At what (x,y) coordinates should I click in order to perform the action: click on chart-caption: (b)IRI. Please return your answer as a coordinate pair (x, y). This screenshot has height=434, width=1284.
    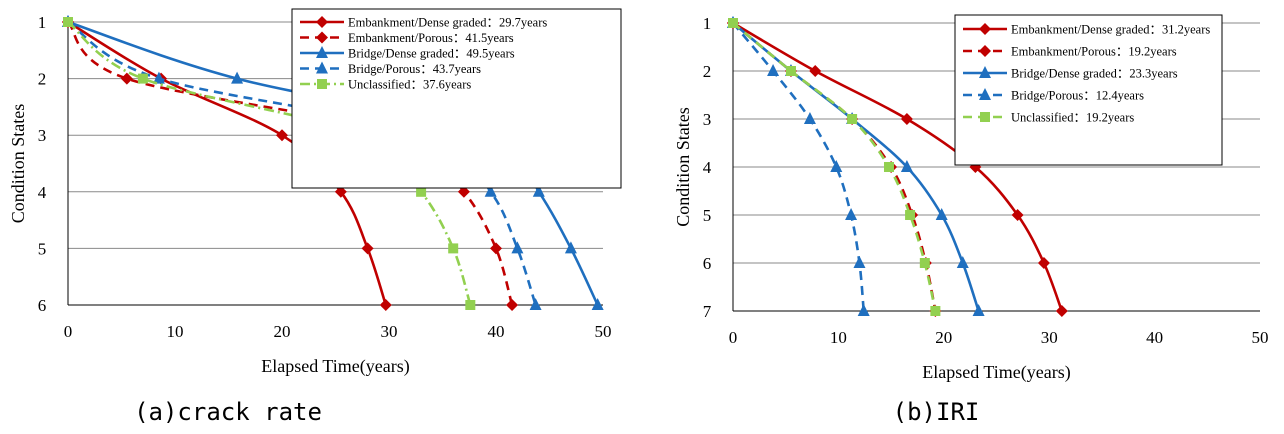
    Looking at the image, I should click on (936, 412).